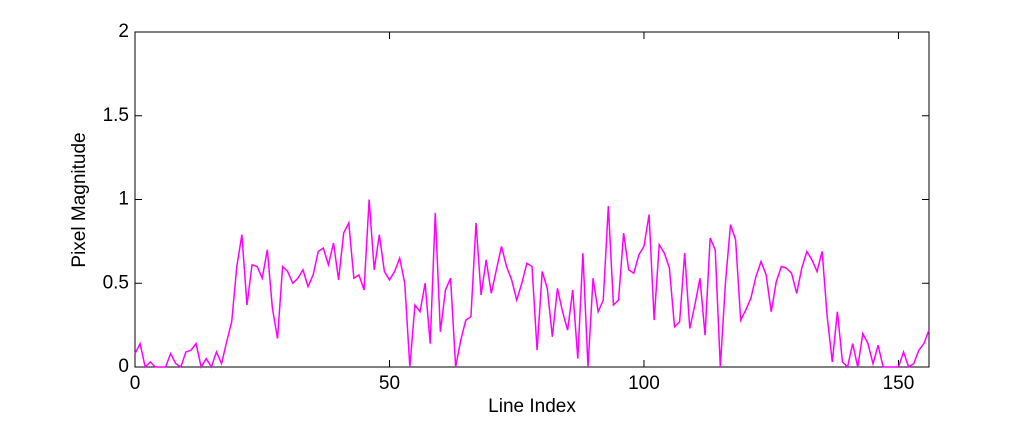 The image size is (1025, 427). I want to click on y-axis-label: Pixel Magnitude, so click(79, 199).